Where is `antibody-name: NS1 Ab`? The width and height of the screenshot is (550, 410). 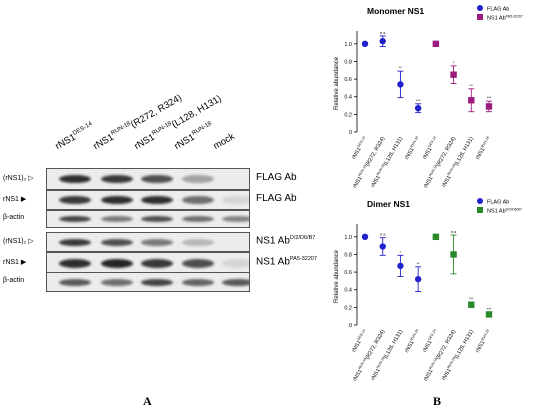 antibody-name: NS1 Ab is located at coordinates (273, 262).